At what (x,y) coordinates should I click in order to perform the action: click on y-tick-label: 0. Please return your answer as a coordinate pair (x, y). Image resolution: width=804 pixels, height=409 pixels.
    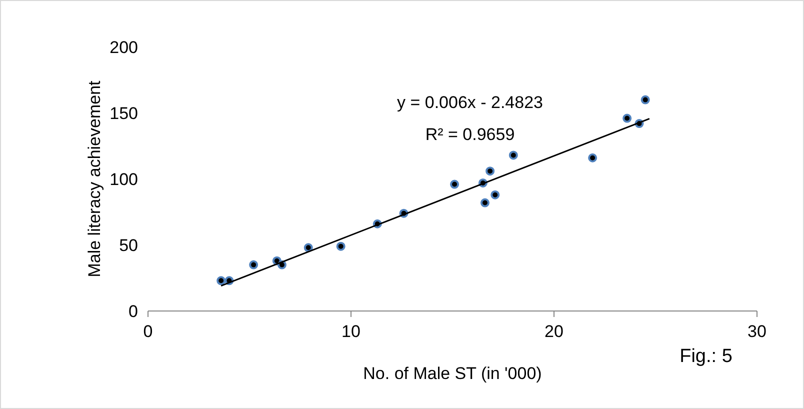
    Looking at the image, I should click on (133, 311).